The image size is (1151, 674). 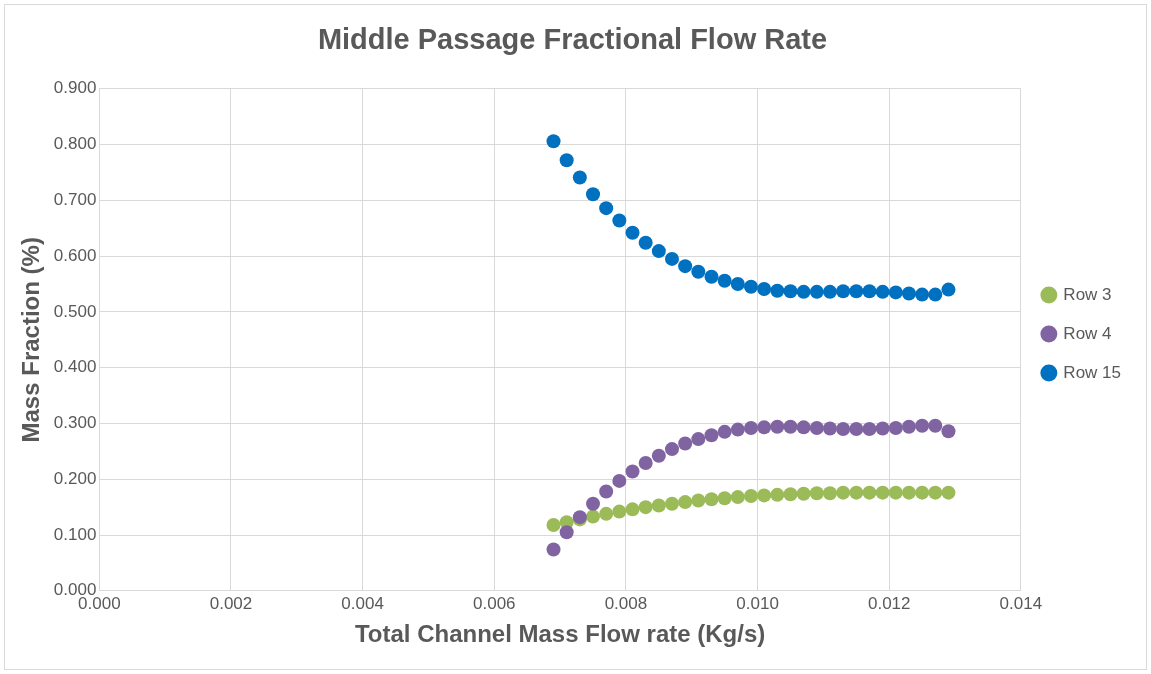 What do you see at coordinates (560, 634) in the screenshot?
I see `x-axis-title: Total Channel Mass Flow rate (Kg/s)` at bounding box center [560, 634].